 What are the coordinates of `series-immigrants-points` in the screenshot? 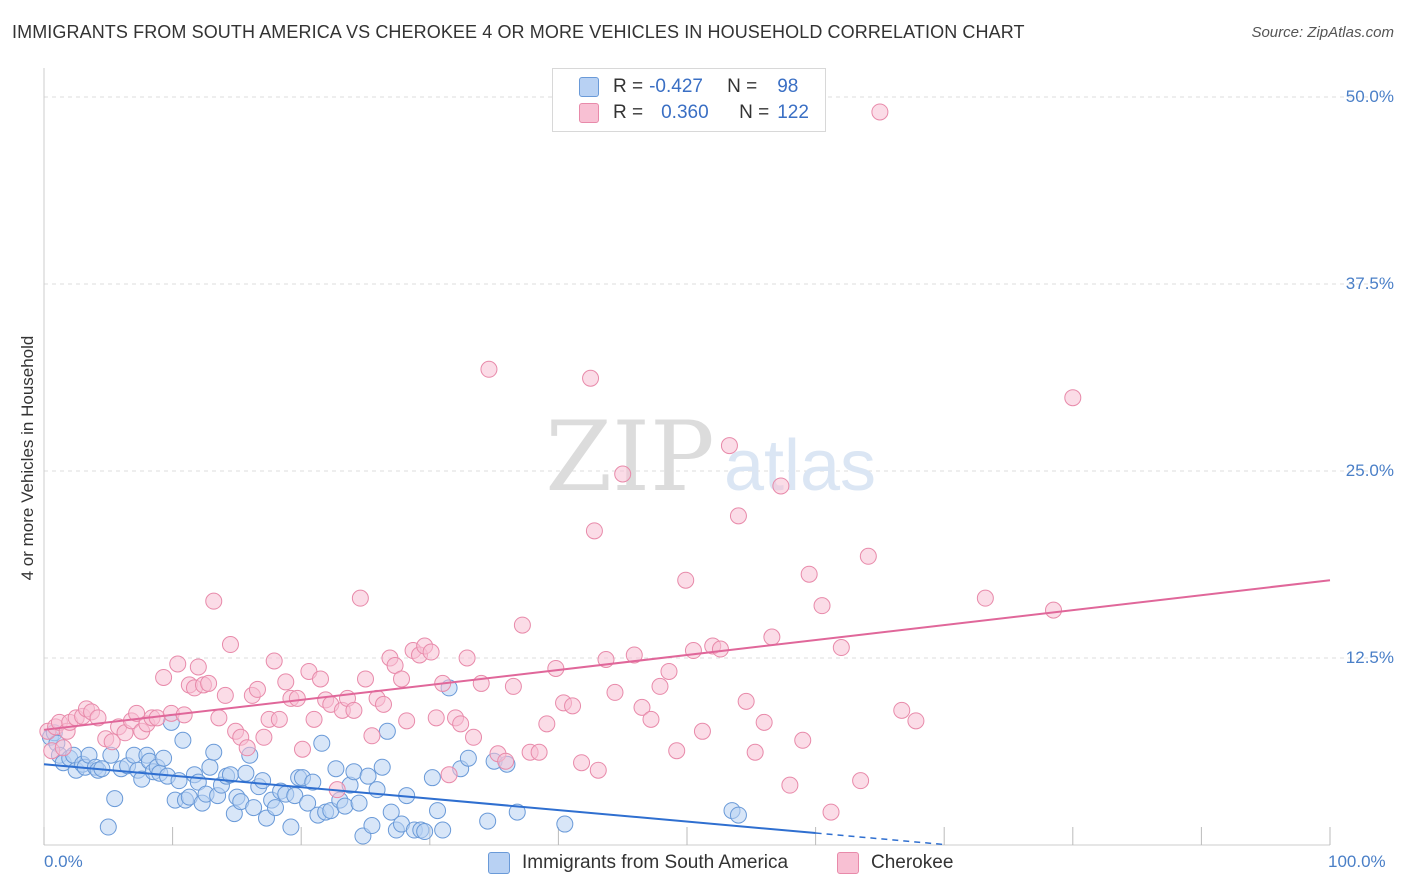 It's located at (394, 762).